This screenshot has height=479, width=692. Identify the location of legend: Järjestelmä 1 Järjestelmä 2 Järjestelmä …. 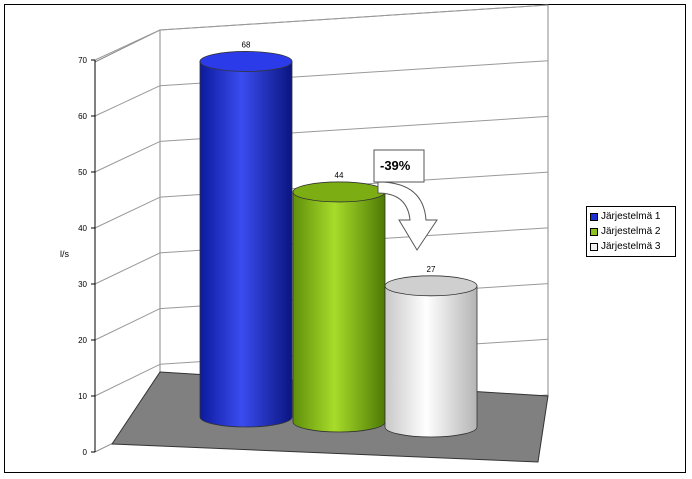
(631, 231).